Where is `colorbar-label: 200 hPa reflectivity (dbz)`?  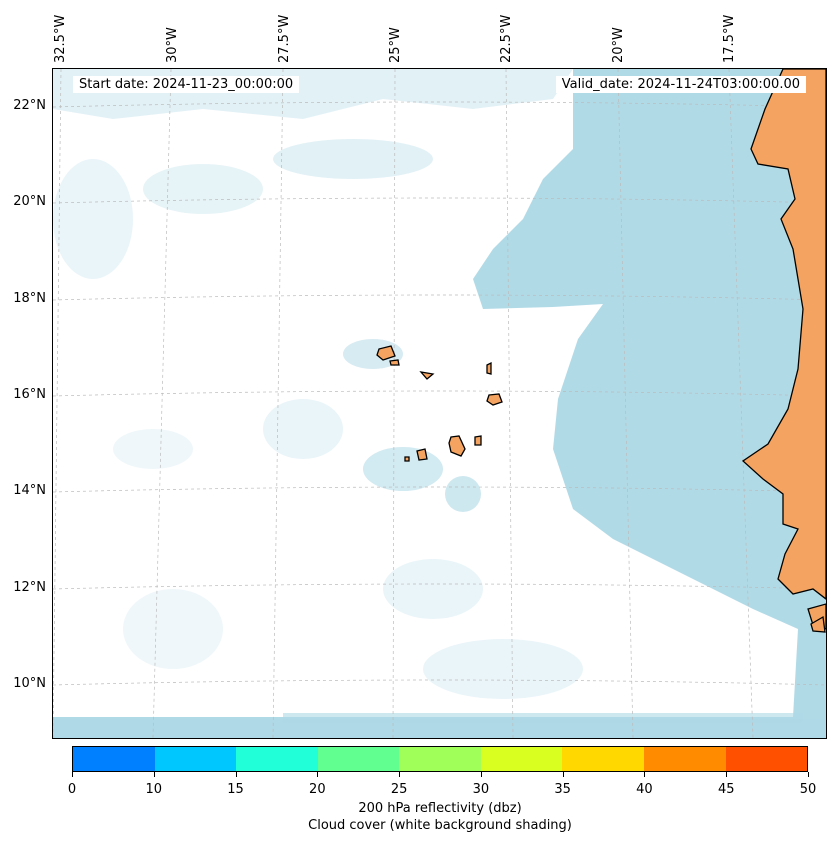 colorbar-label: 200 hPa reflectivity (dbz) is located at coordinates (440, 808).